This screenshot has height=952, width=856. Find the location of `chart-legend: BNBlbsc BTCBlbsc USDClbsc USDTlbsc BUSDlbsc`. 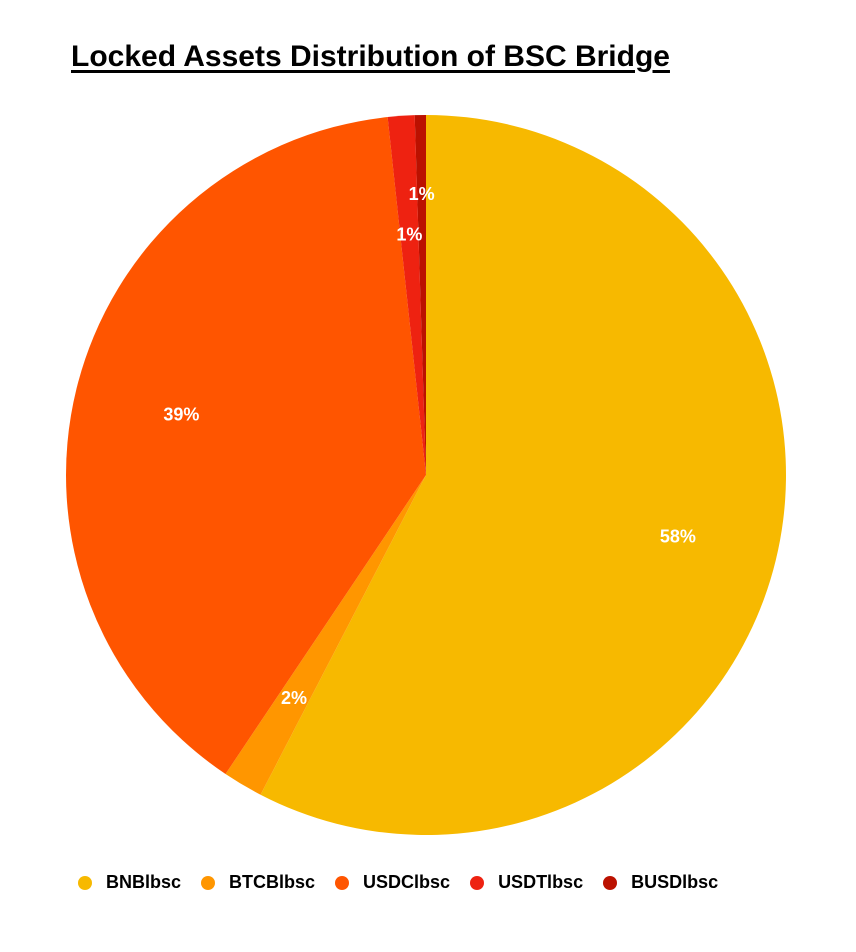

chart-legend: BNBlbsc BTCBlbsc USDClbsc USDTlbsc BUSDlbsc is located at coordinates (398, 882).